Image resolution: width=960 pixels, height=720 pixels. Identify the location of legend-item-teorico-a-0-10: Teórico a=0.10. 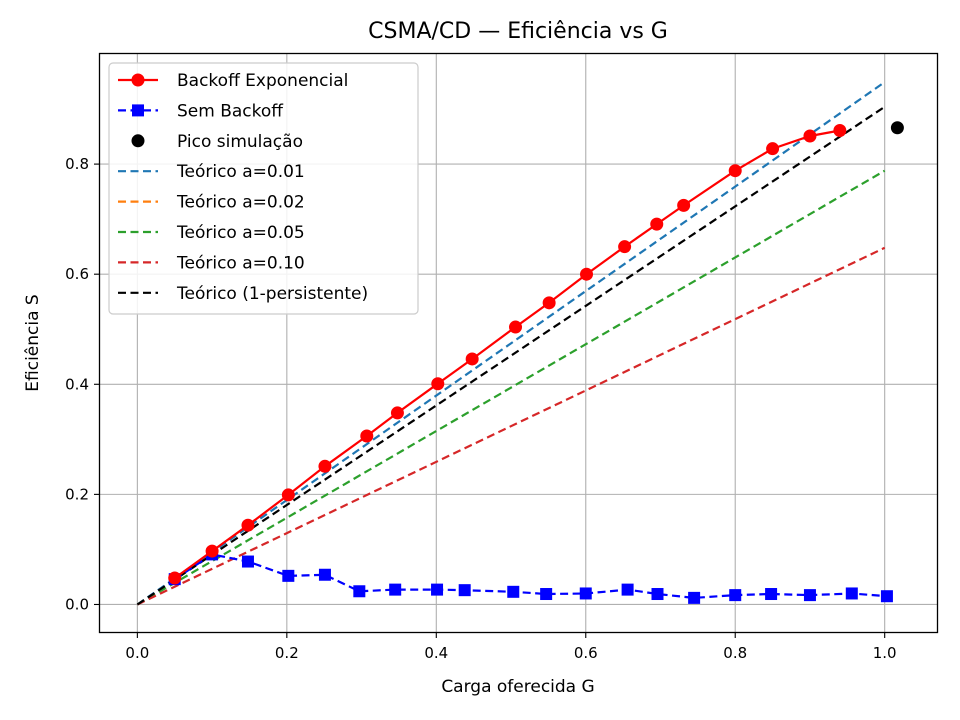
(211, 263).